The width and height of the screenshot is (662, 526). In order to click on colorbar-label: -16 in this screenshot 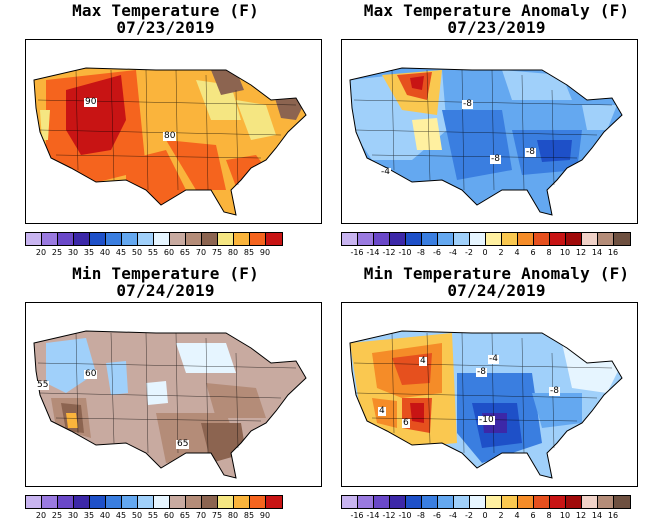, I will do `click(357, 515)`.